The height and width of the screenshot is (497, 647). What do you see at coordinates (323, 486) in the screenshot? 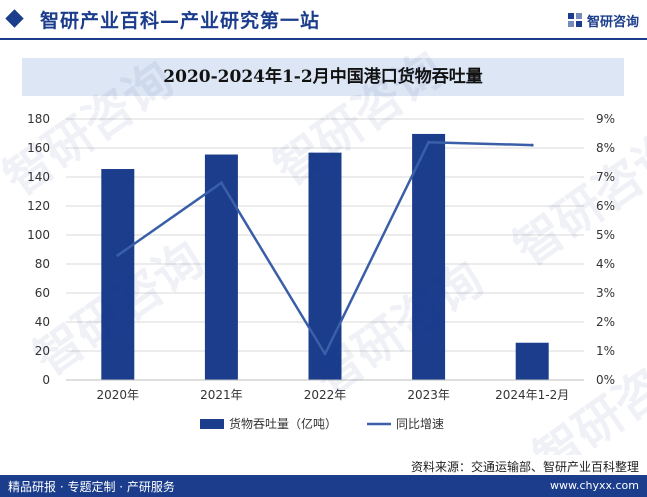
I see `footer-band: 精品研报 · 专题定制 · 产研服务 www.chyxx.com` at bounding box center [323, 486].